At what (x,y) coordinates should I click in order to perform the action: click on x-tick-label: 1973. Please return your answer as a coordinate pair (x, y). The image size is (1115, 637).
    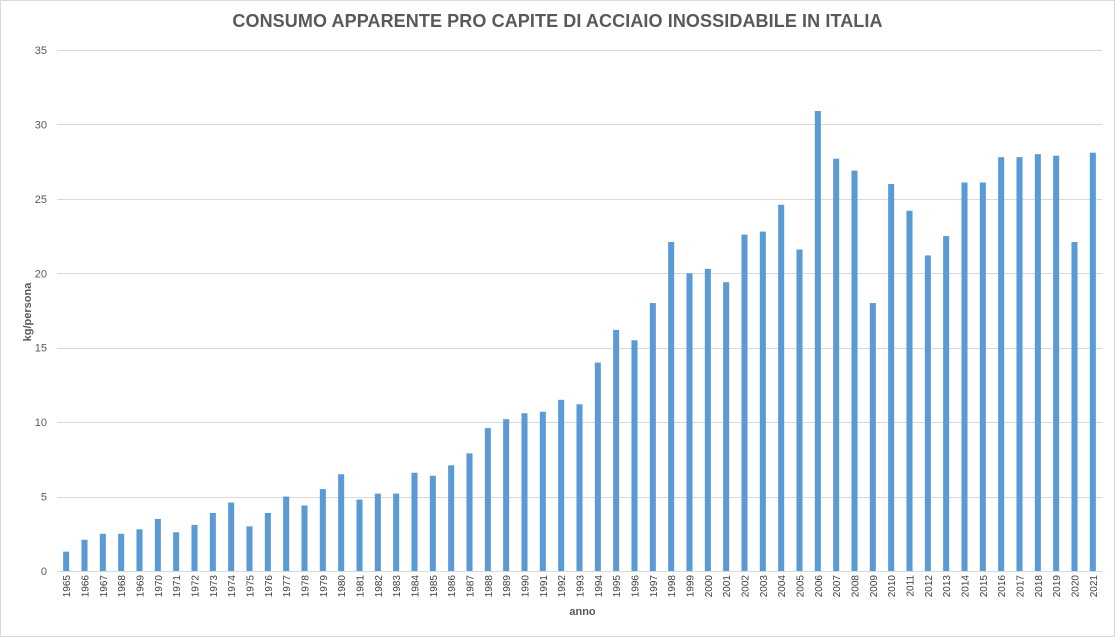
    Looking at the image, I should click on (214, 586).